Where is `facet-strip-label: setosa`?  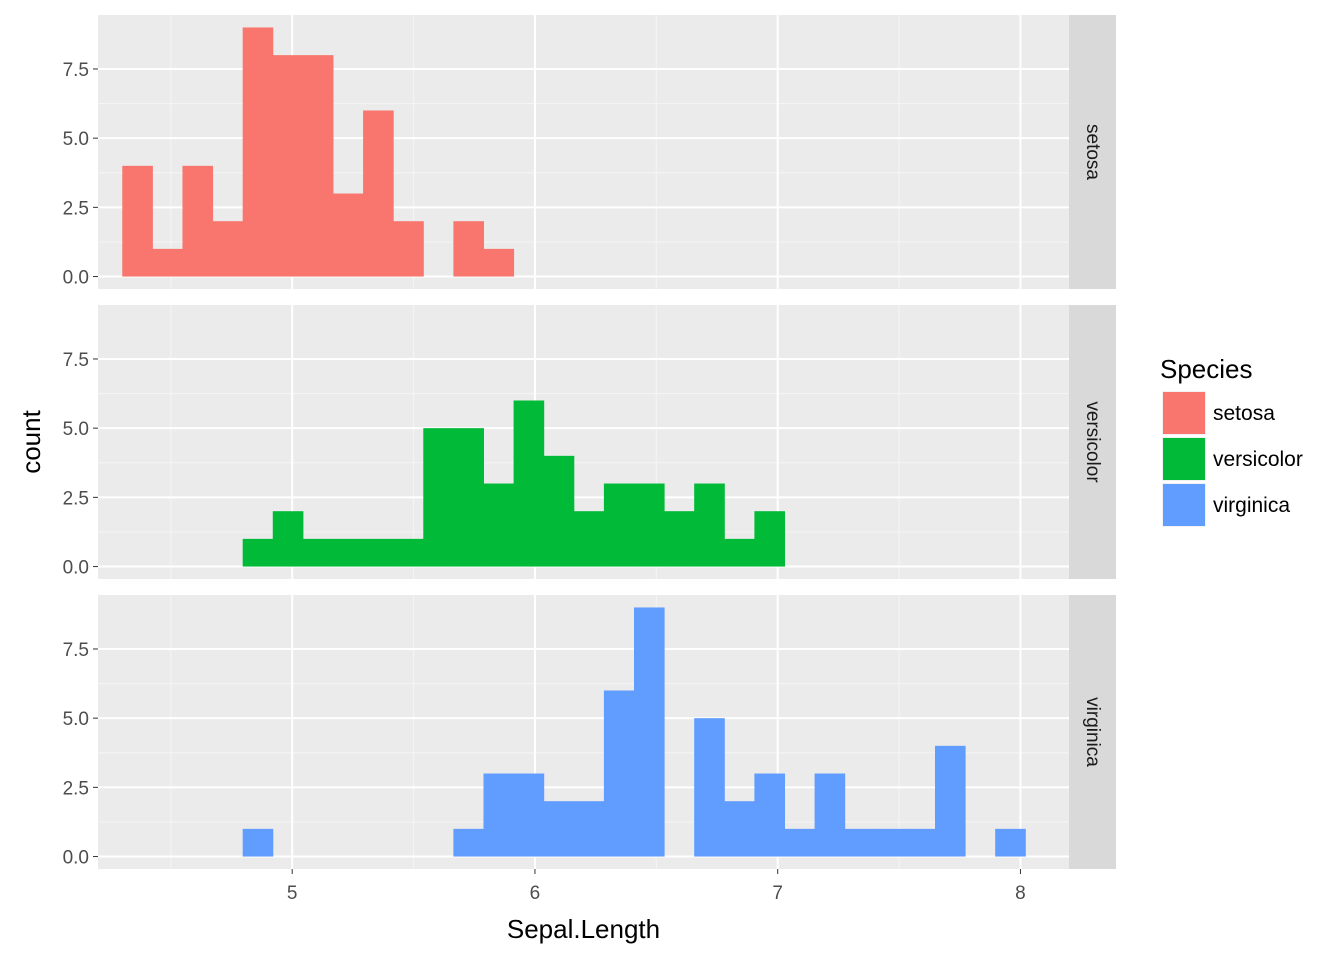 facet-strip-label: setosa is located at coordinates (1092, 152).